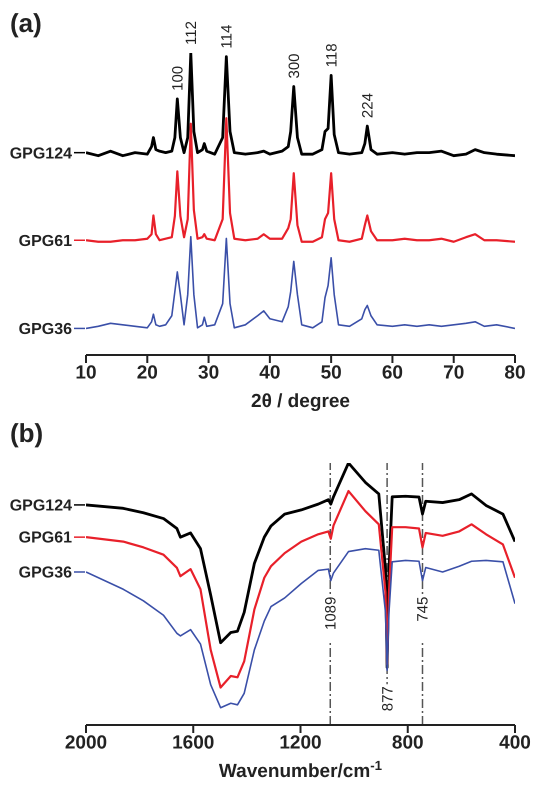 The width and height of the screenshot is (545, 793). What do you see at coordinates (392, 373) in the screenshot?
I see `x-tick-label: 60` at bounding box center [392, 373].